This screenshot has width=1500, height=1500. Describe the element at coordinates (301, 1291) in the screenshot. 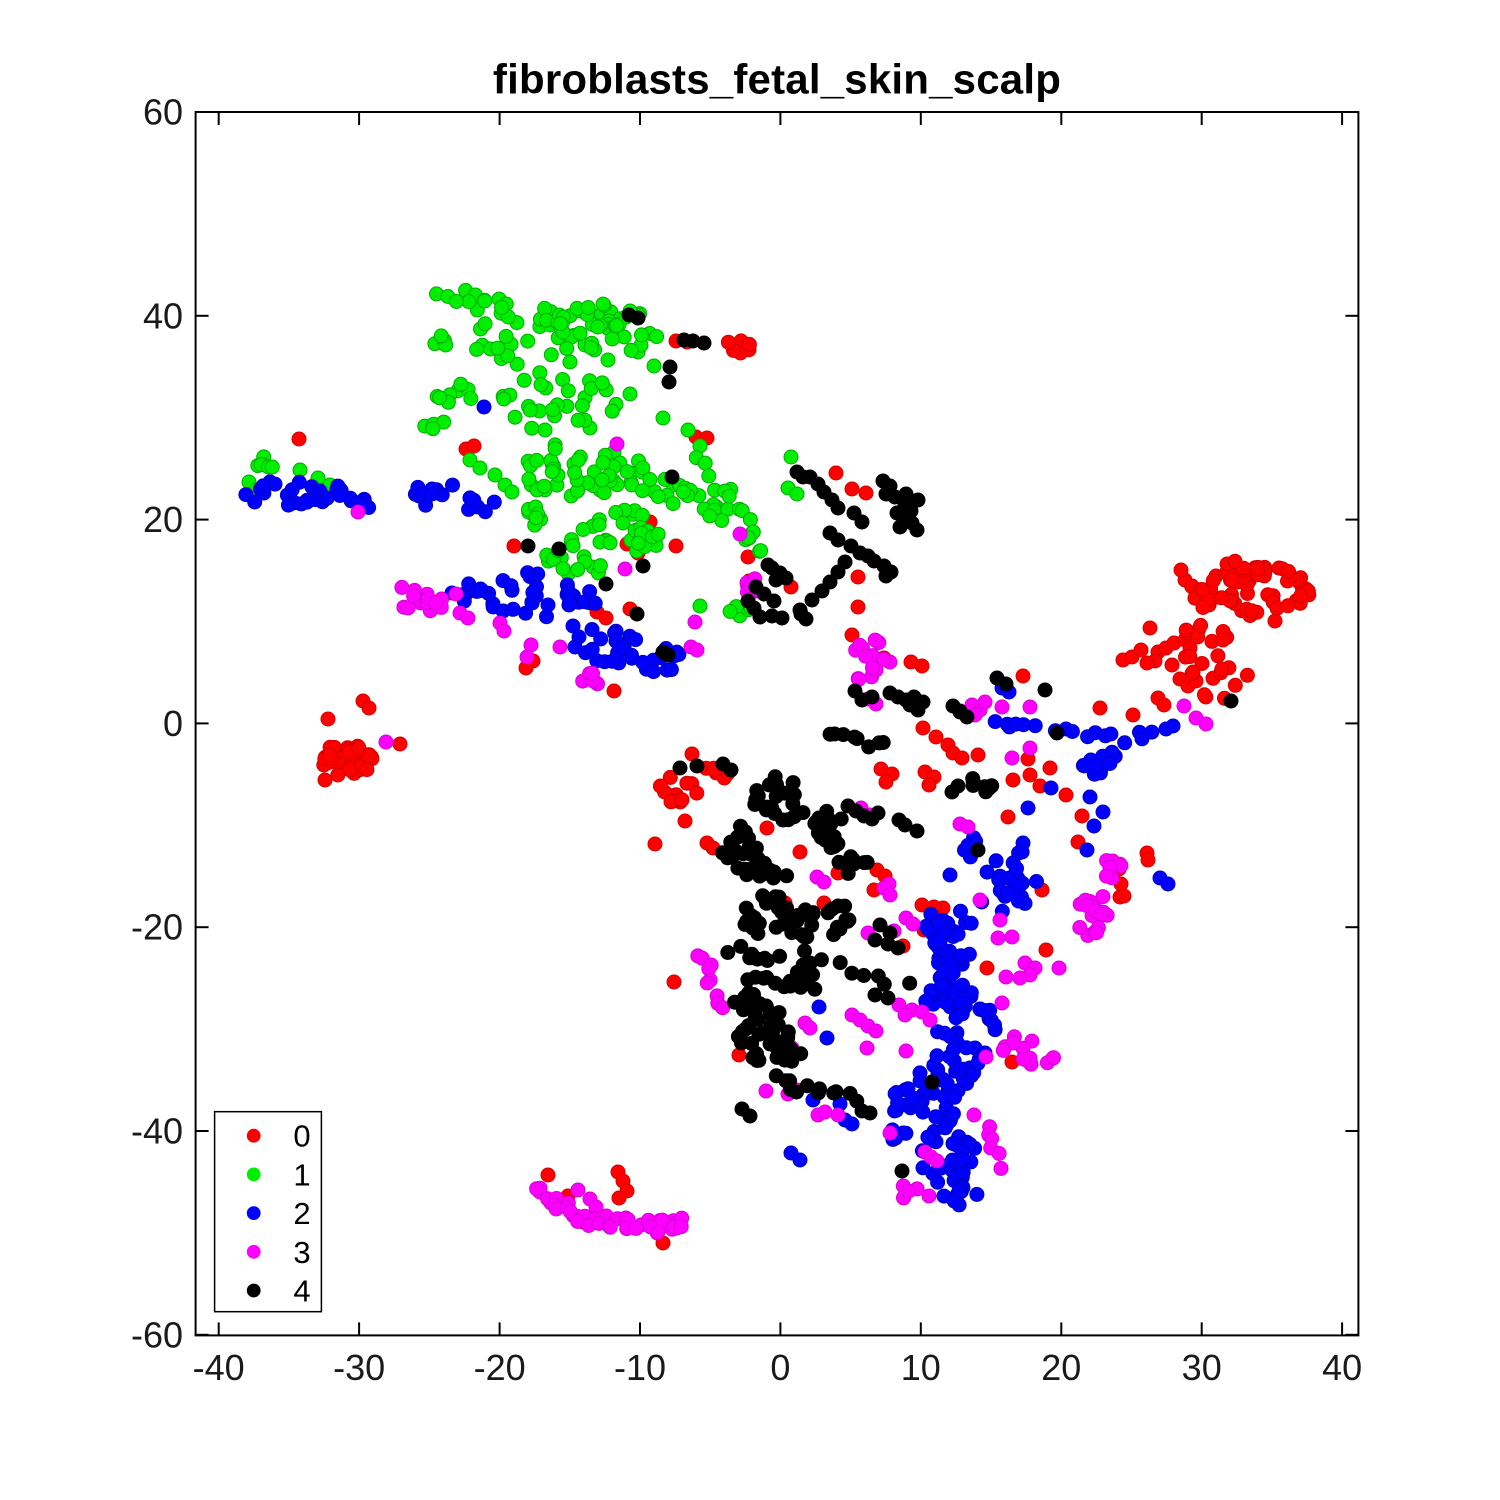

I see `svg-text: 4` at that location.